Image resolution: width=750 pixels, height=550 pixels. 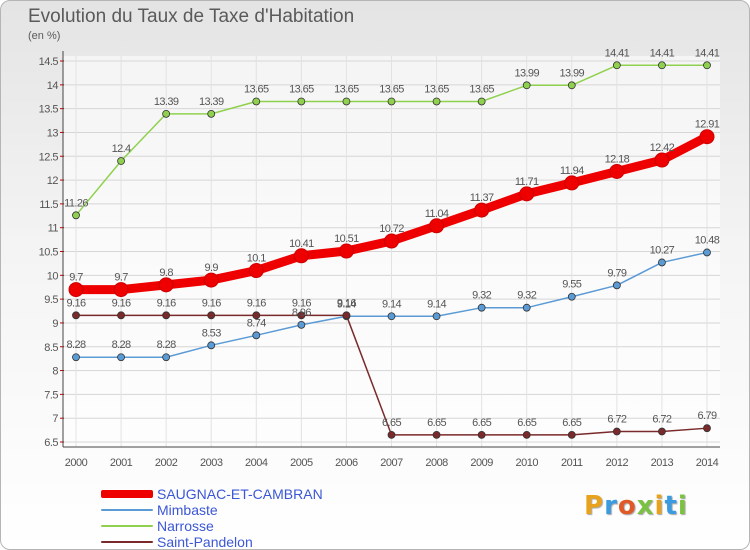 I want to click on y-tick-label: 14, so click(x=53, y=86).